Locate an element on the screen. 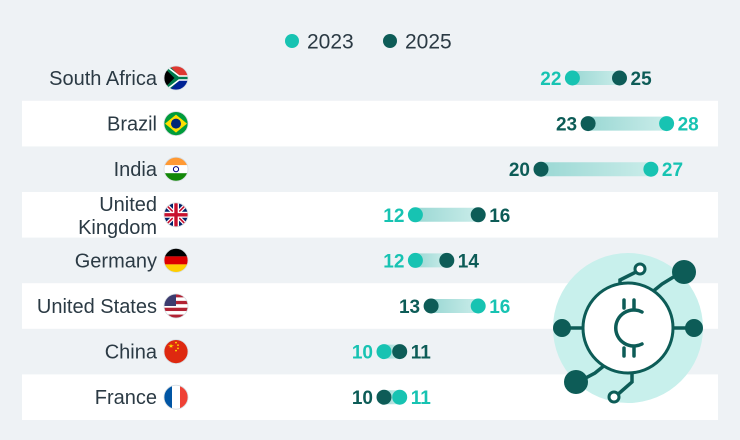 This screenshot has height=440, width=740. flag-de-icon is located at coordinates (176, 260).